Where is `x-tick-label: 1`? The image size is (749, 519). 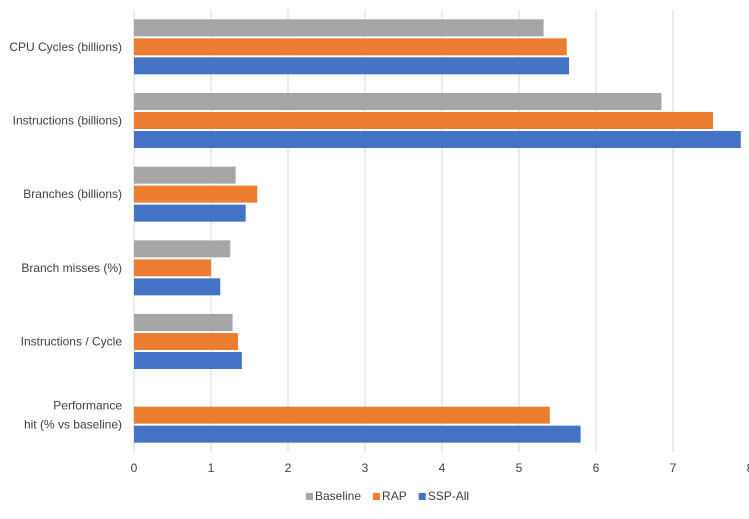 x-tick-label: 1 is located at coordinates (211, 468).